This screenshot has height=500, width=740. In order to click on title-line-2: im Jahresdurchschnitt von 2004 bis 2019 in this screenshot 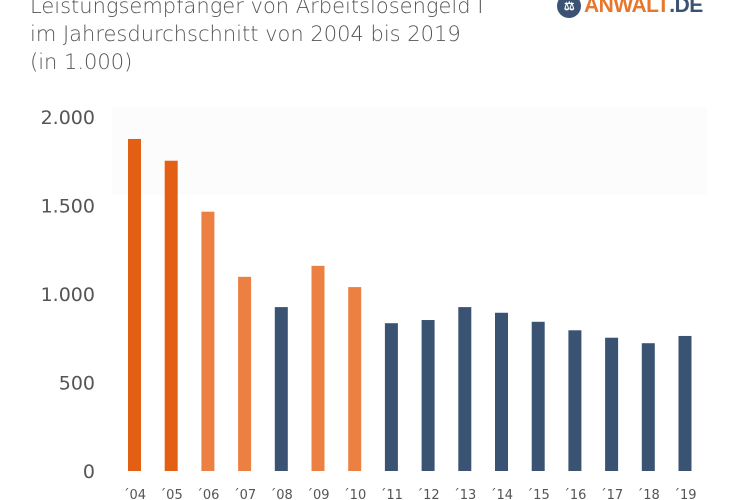, I will do `click(245, 34)`.